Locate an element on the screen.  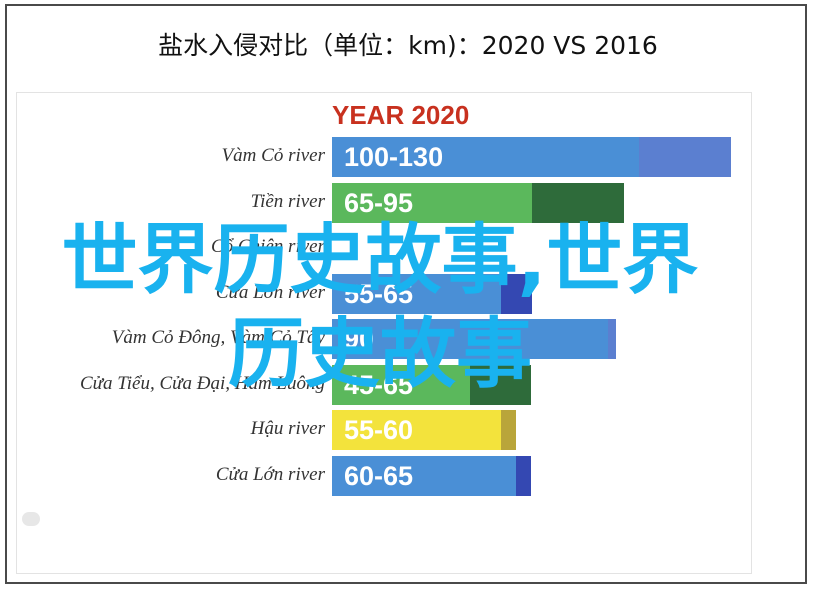
category-label: Cửa Tiểu, Cửa Đại, Hàm Luông is located at coordinates (202, 383).